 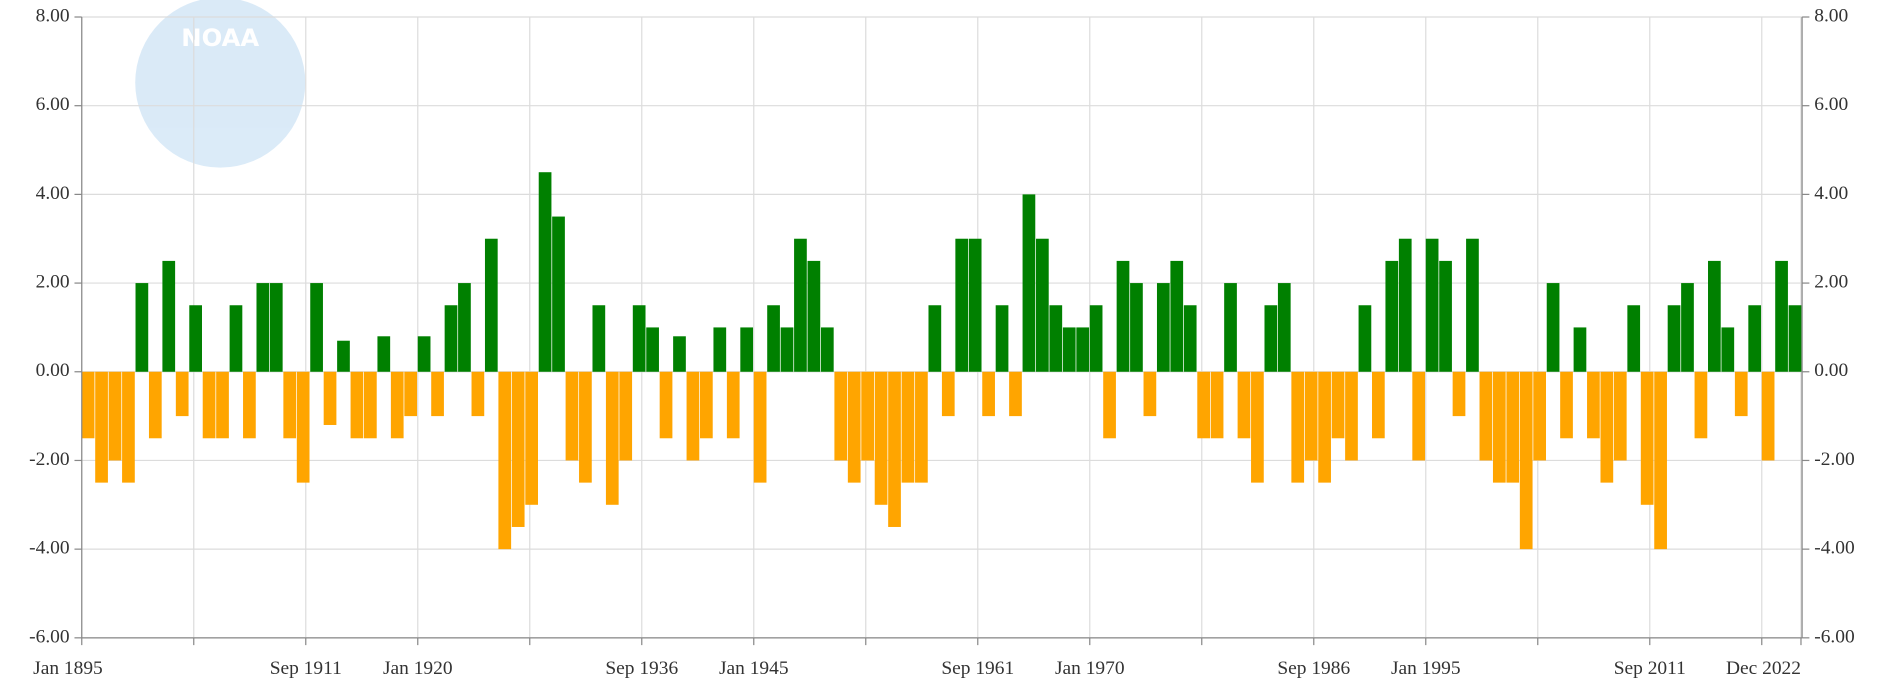 I want to click on x-tick-label: Jan 1945, so click(x=754, y=668).